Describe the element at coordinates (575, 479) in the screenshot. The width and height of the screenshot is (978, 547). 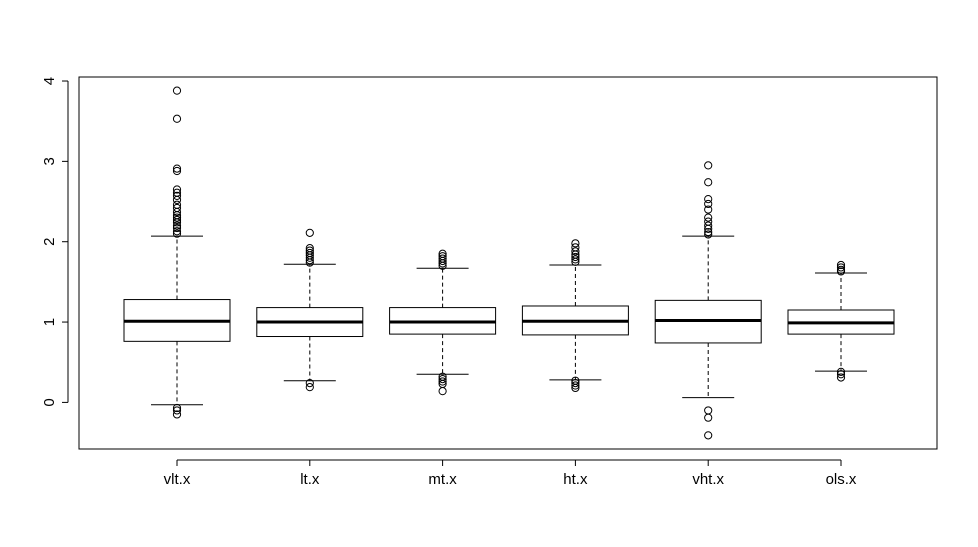
I see `x-tick-label: ht.x` at that location.